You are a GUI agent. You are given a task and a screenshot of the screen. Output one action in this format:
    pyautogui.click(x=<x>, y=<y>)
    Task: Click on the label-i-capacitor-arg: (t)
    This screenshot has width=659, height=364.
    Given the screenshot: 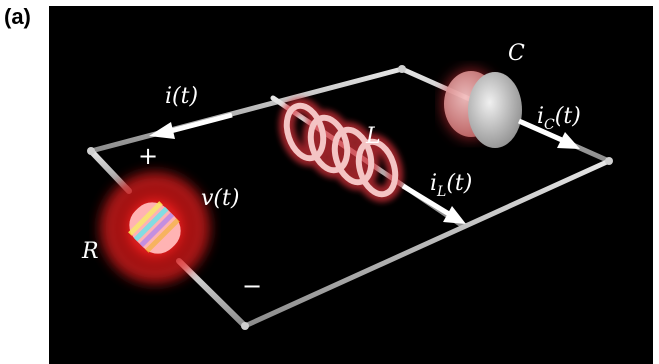 What is the action you would take?
    pyautogui.click(x=568, y=116)
    